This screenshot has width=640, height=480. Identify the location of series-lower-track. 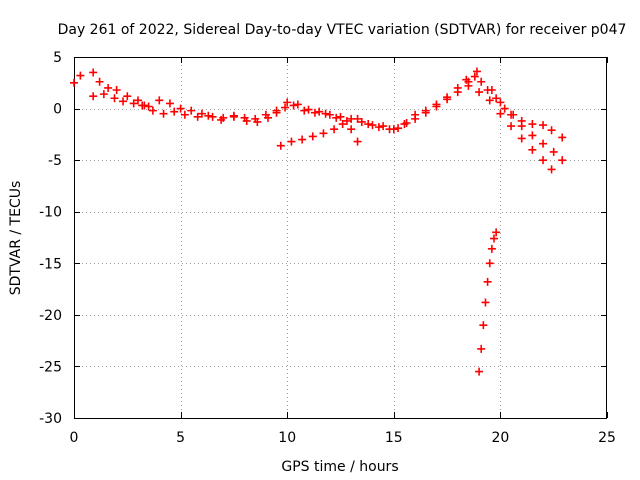
(319, 135).